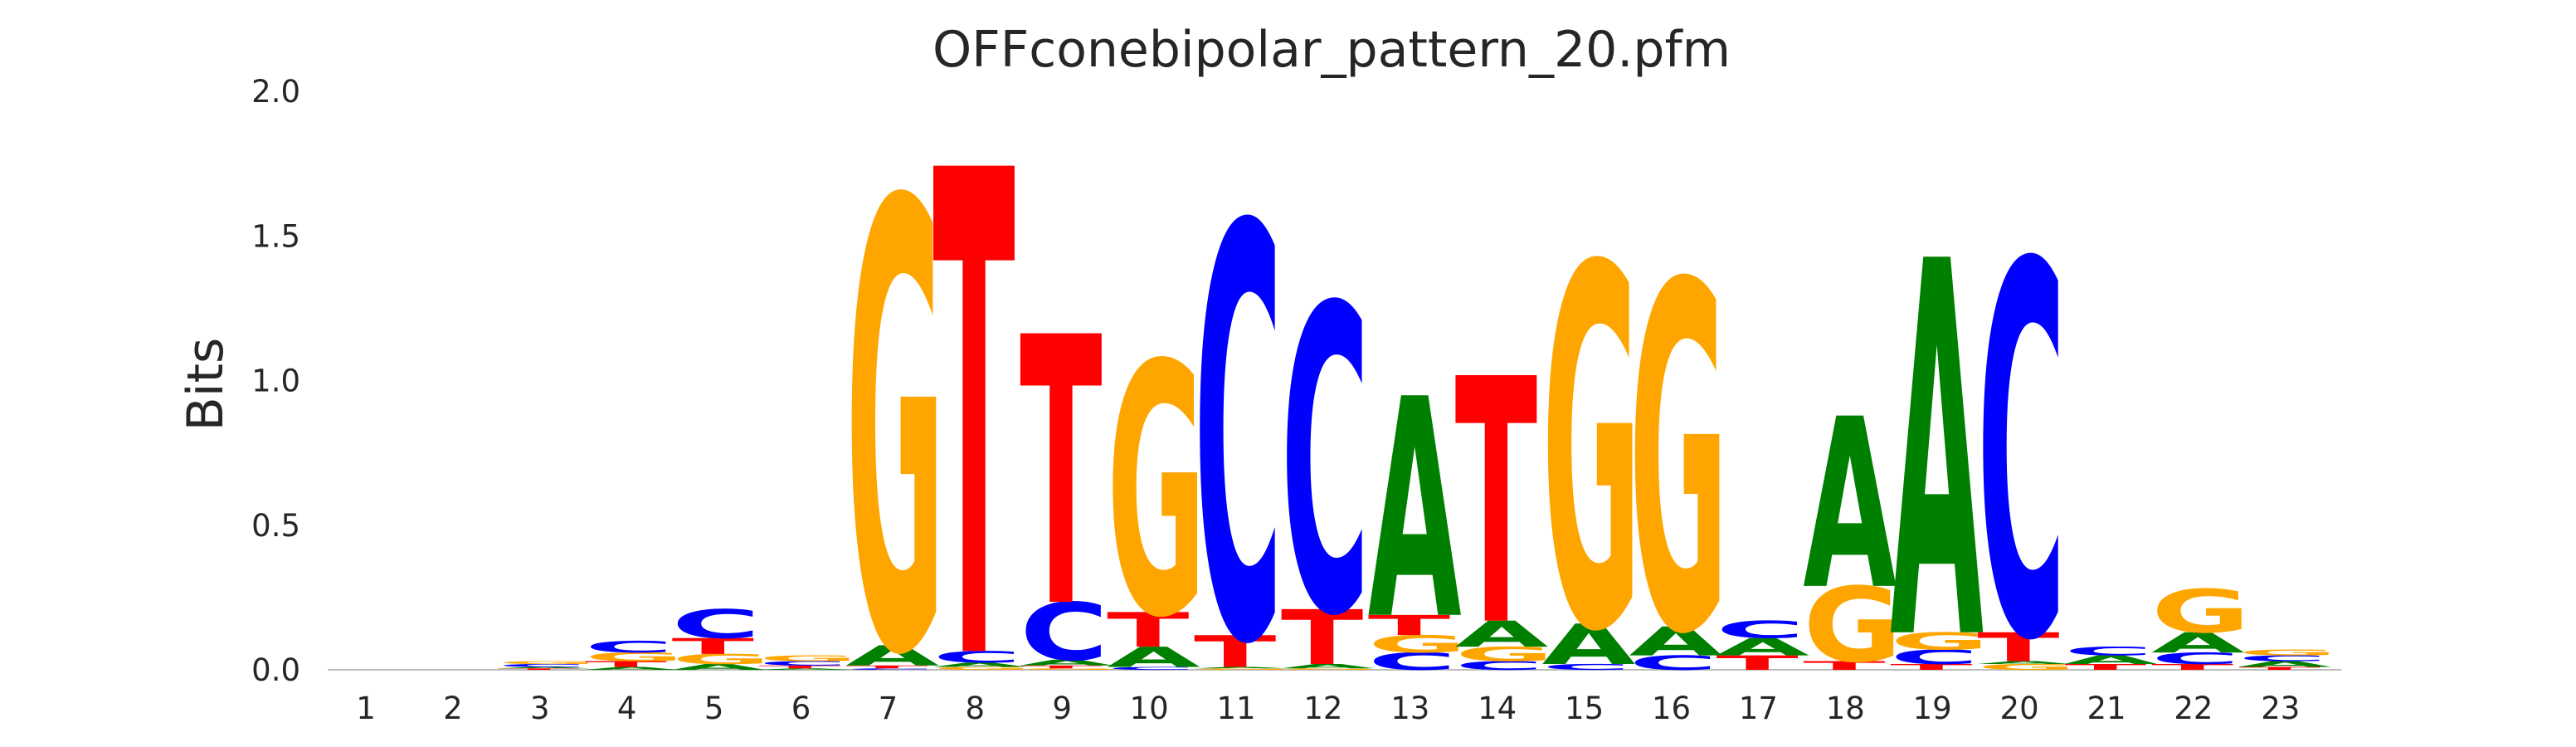 This screenshot has height=747, width=2576. What do you see at coordinates (2019, 708) in the screenshot?
I see `x-tick-label: 20` at bounding box center [2019, 708].